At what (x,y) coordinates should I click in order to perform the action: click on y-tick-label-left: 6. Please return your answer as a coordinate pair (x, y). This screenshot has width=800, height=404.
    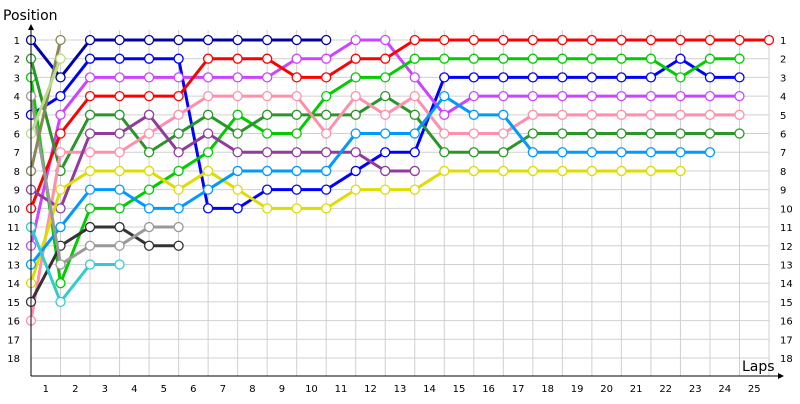
    Looking at the image, I should click on (17, 135).